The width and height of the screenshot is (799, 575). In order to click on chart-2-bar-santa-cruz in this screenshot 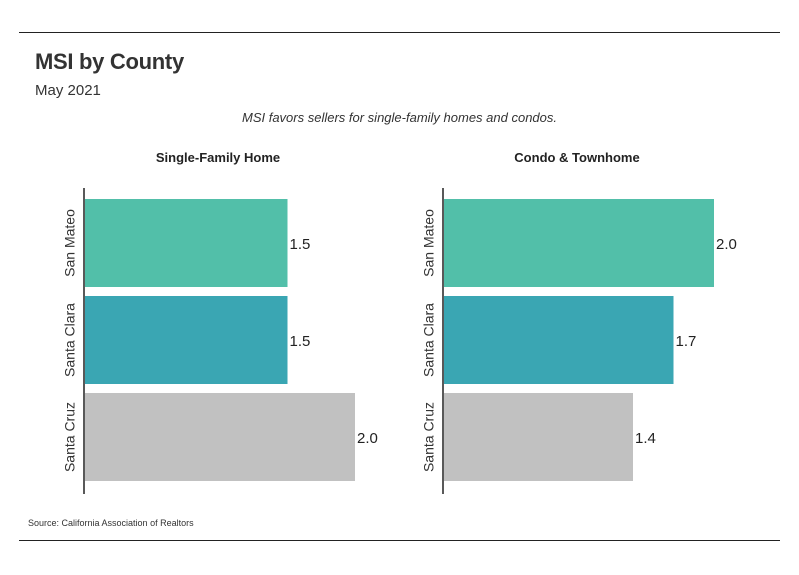, I will do `click(538, 437)`.